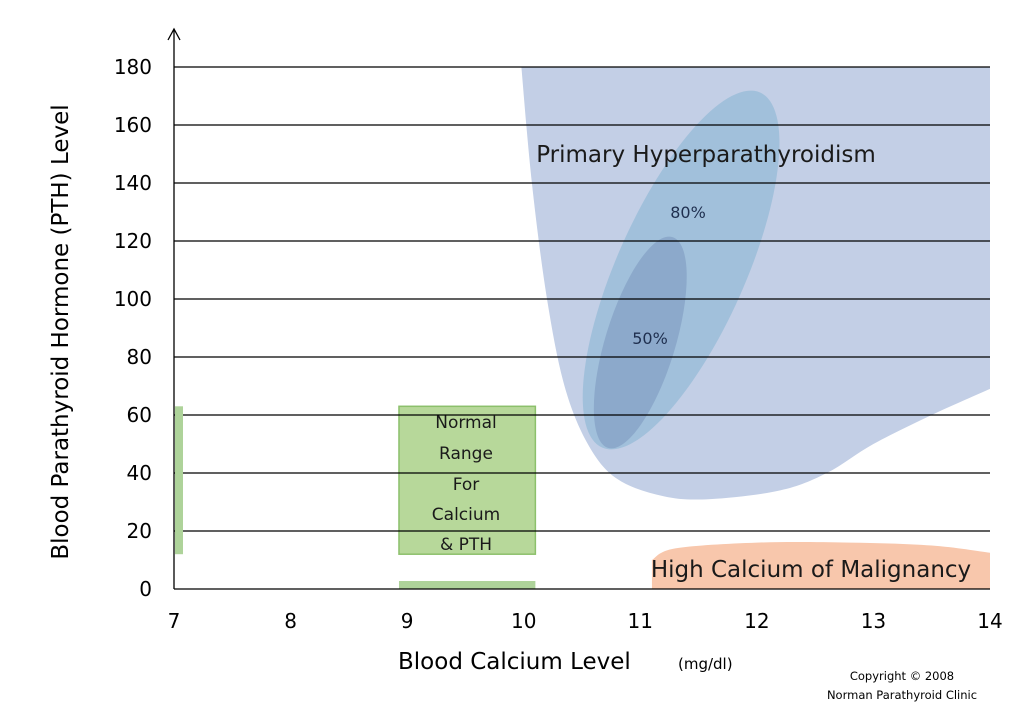 The height and width of the screenshot is (726, 1024). Describe the element at coordinates (706, 155) in the screenshot. I see `primary-hyperparathyroidism-label: Primary Hyperparathyroidism` at that location.